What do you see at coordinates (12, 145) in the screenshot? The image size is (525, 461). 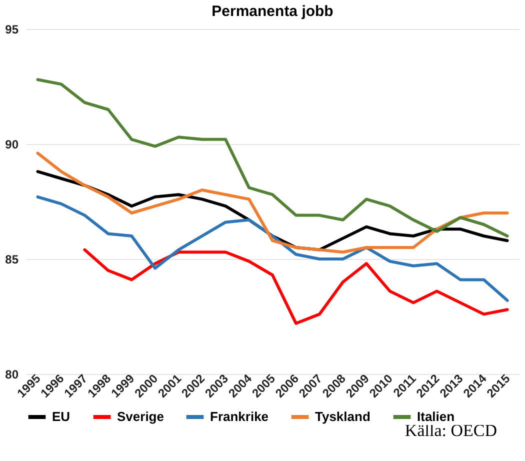 I see `y-tick-label: 90` at bounding box center [12, 145].